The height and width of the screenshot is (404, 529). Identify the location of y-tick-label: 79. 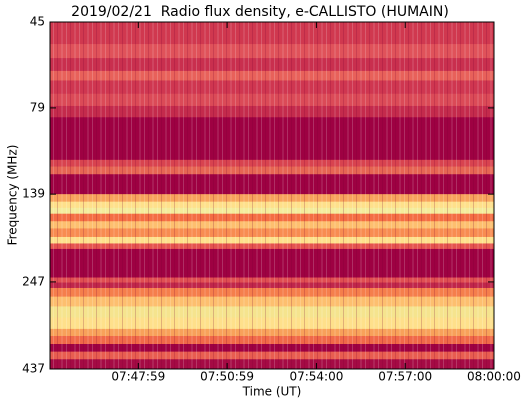
(37, 107).